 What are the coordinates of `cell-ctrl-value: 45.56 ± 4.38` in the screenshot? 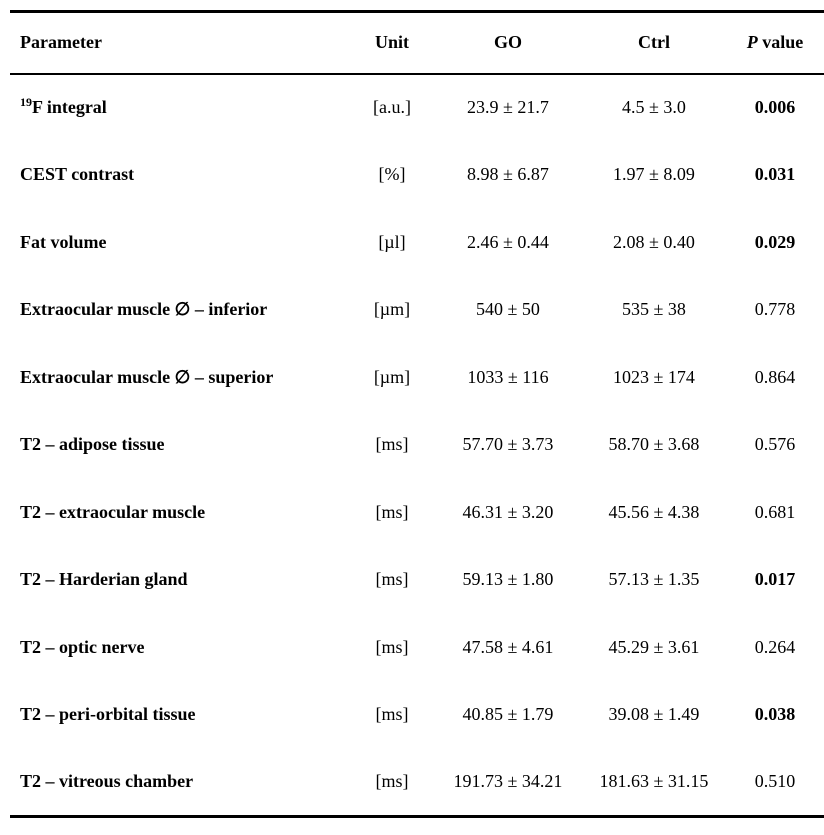 It's located at (654, 511).